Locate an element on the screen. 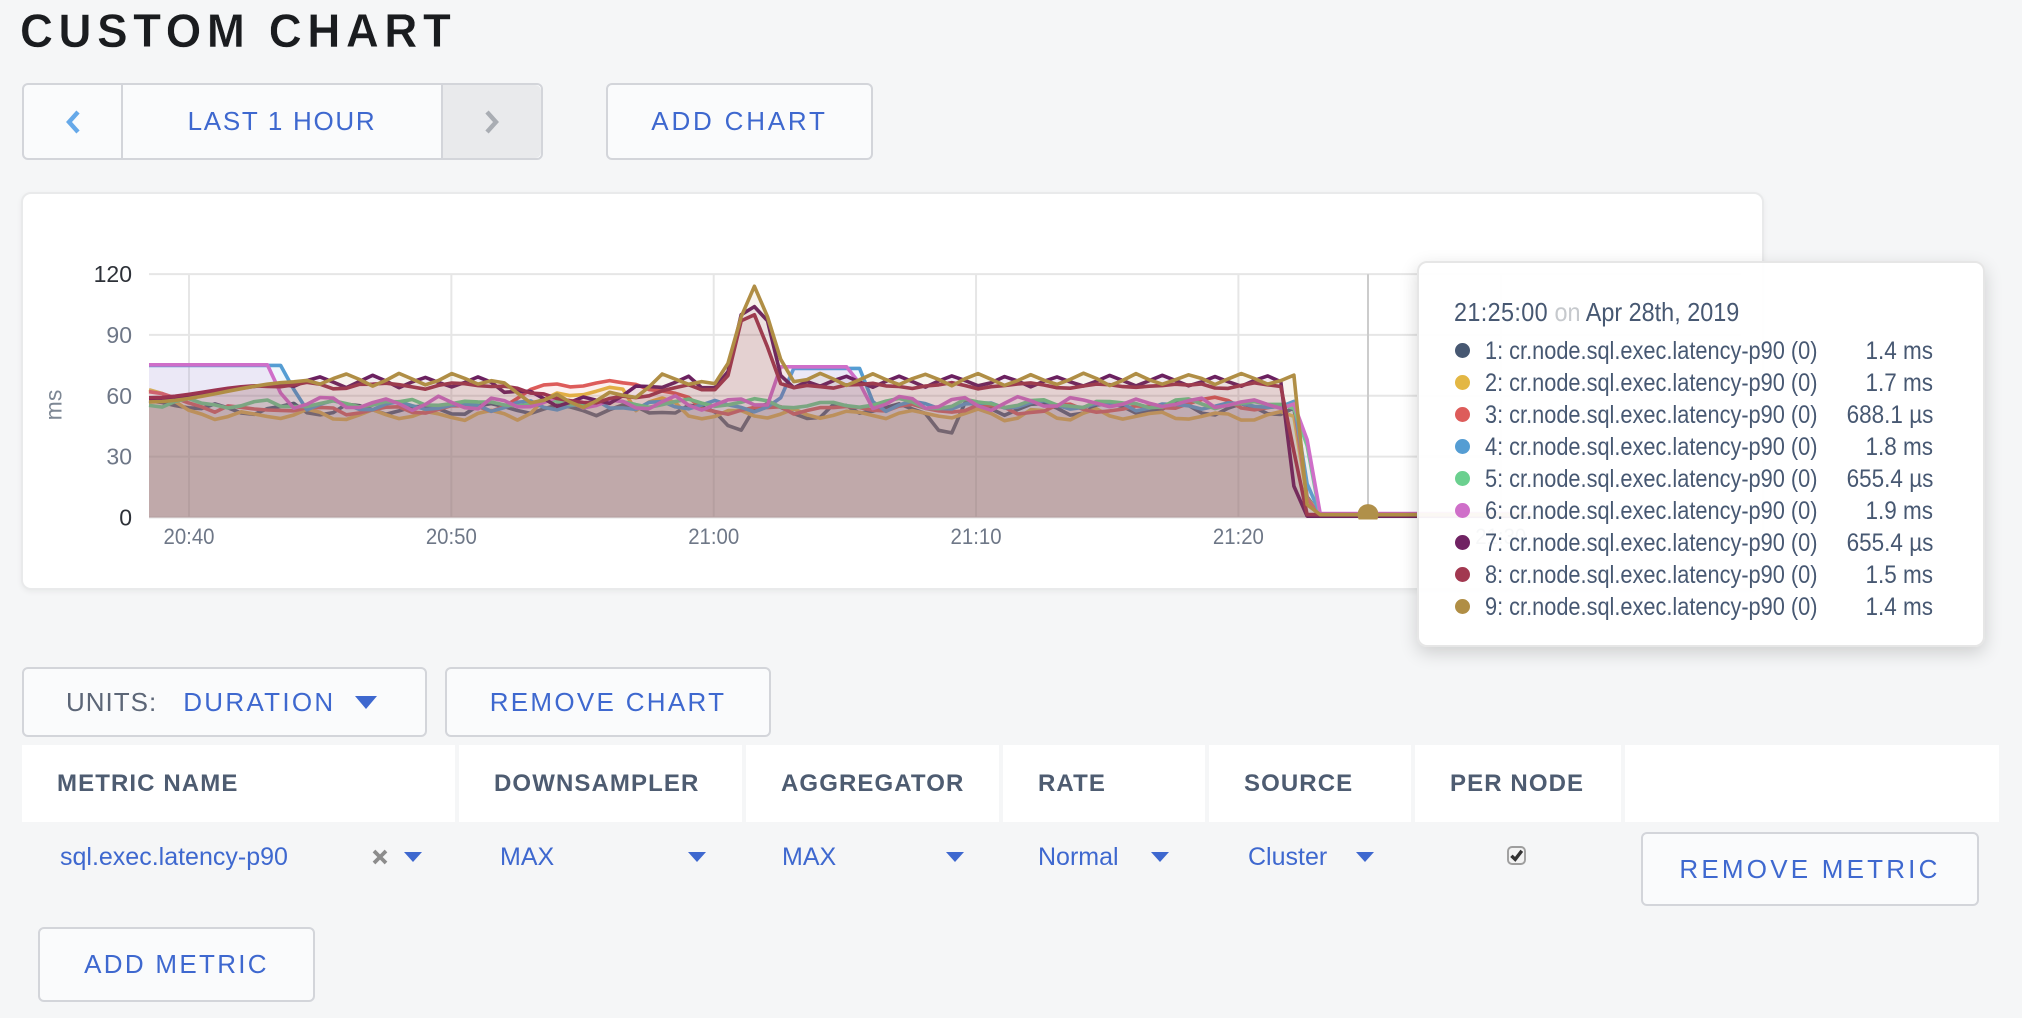 This screenshot has width=2022, height=1018. svg-text: 30 is located at coordinates (119, 457).